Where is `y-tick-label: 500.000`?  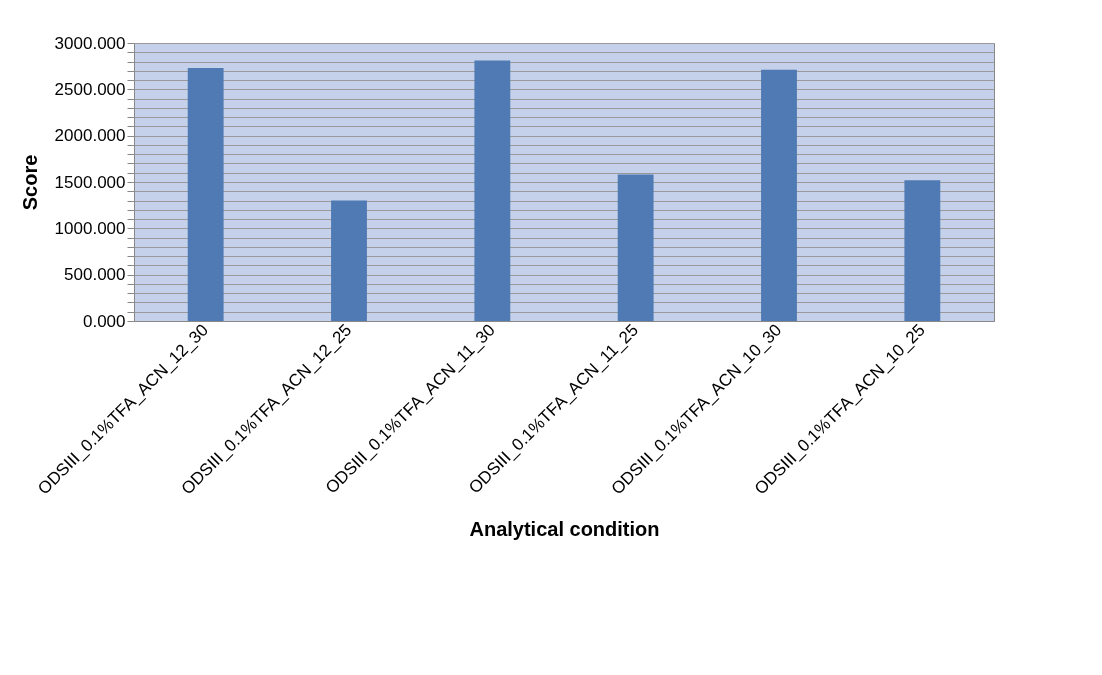 y-tick-label: 500.000 is located at coordinates (95, 275).